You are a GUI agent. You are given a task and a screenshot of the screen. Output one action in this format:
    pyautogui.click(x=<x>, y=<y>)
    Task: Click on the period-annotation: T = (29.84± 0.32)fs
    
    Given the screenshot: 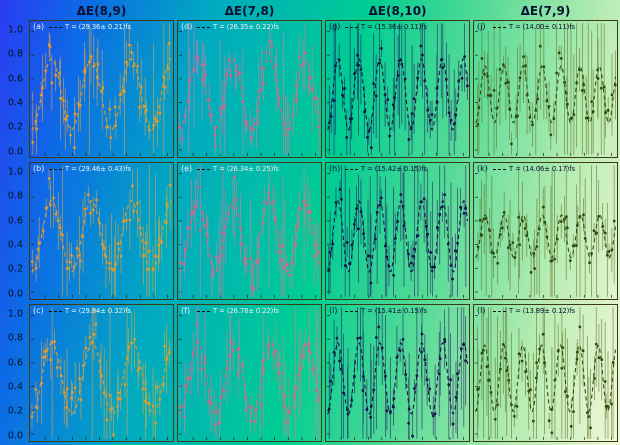 What is the action you would take?
    pyautogui.click(x=90, y=311)
    